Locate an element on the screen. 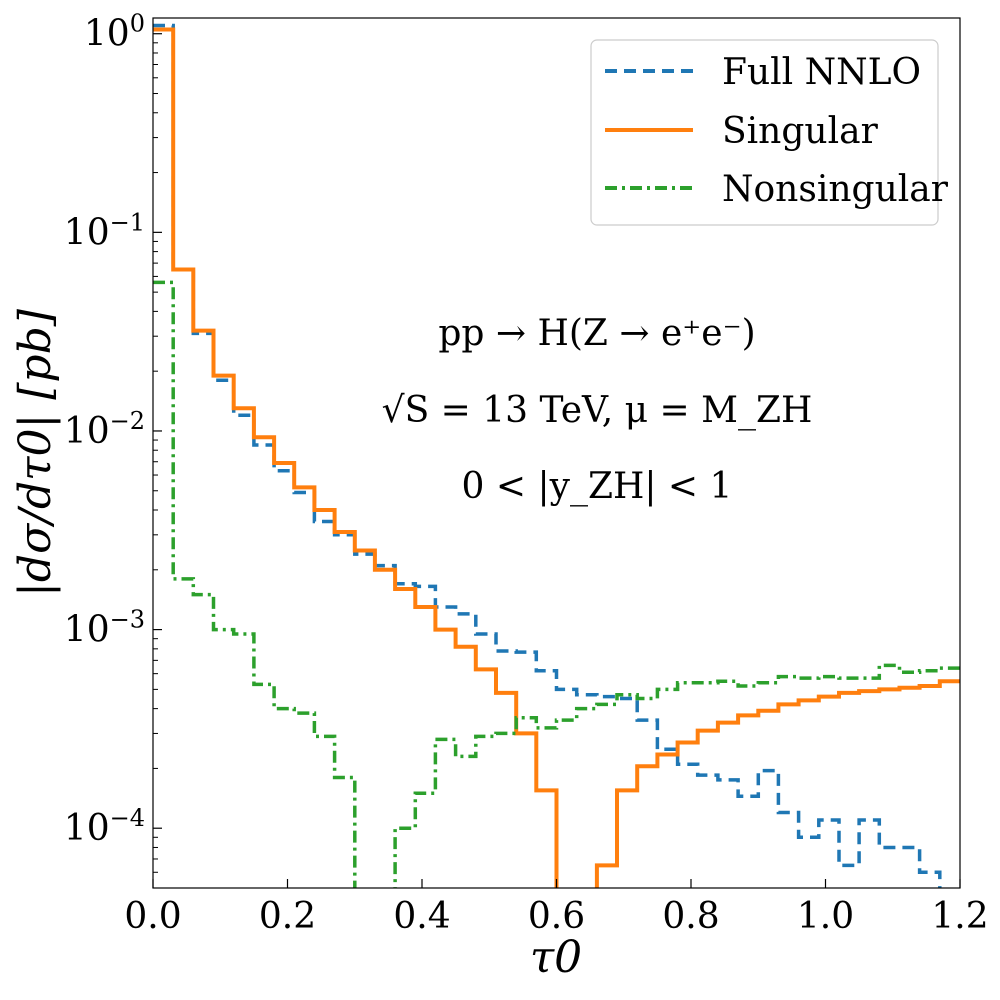 Image resolution: width=1000 pixels, height=1000 pixels. legend-label-nonsingular: Nonsingular is located at coordinates (835, 189).